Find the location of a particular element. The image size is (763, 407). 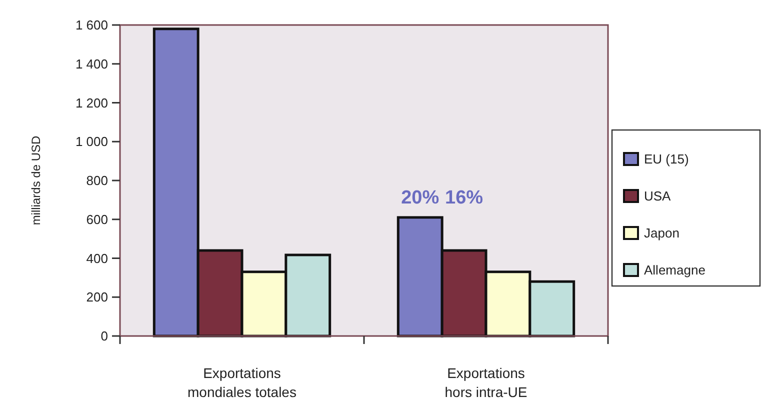

legend-label: USA is located at coordinates (658, 196).